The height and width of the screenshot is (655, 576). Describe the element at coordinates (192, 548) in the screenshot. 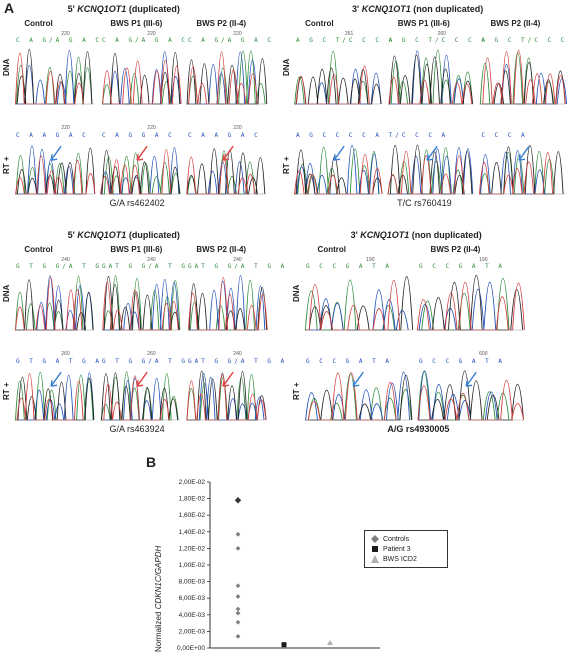

I see `y-tick-label: 1,20E-02` at that location.